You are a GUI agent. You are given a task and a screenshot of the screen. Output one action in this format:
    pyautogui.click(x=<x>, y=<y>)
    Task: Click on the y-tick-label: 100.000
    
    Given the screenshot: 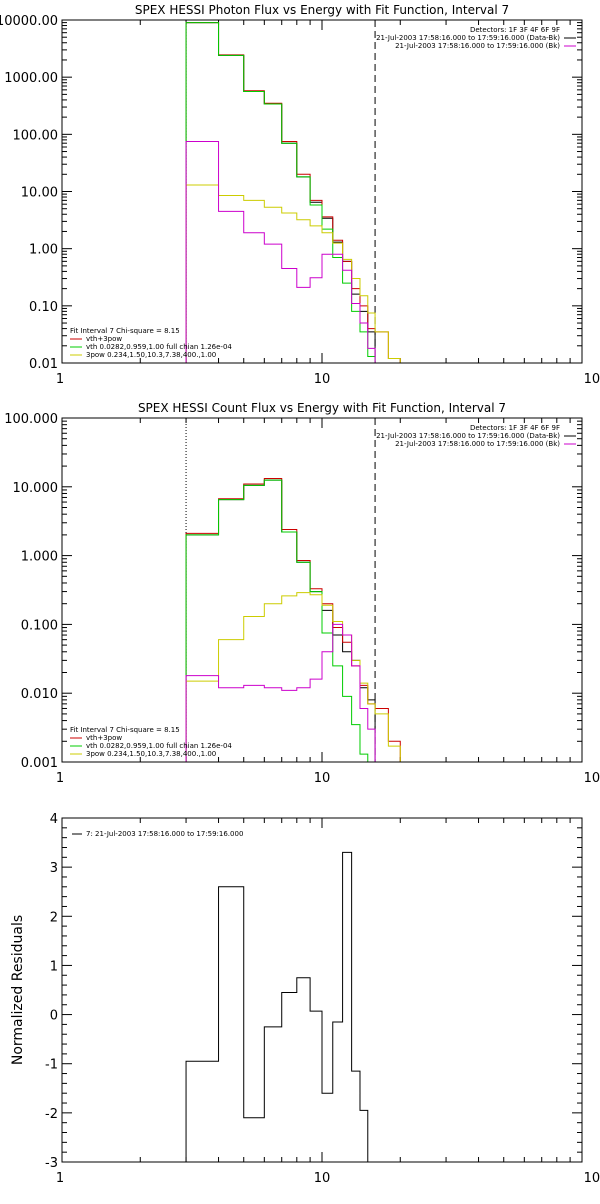 What is the action you would take?
    pyautogui.click(x=31, y=419)
    